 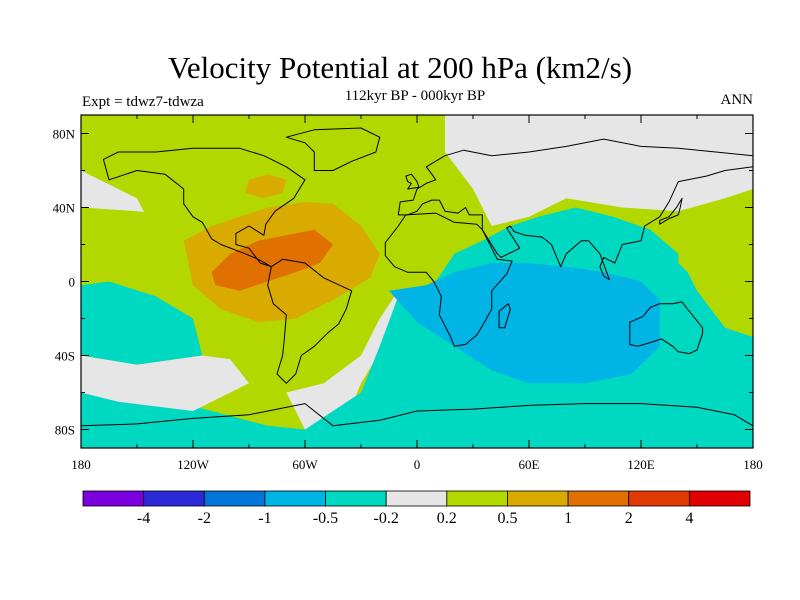 I want to click on colorbar-label: -2, so click(x=204, y=518).